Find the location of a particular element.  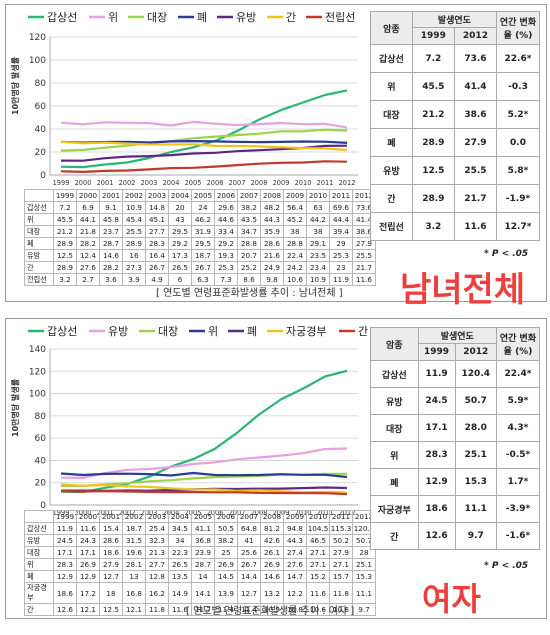

table-row-label: 간 is located at coordinates (39, 267).